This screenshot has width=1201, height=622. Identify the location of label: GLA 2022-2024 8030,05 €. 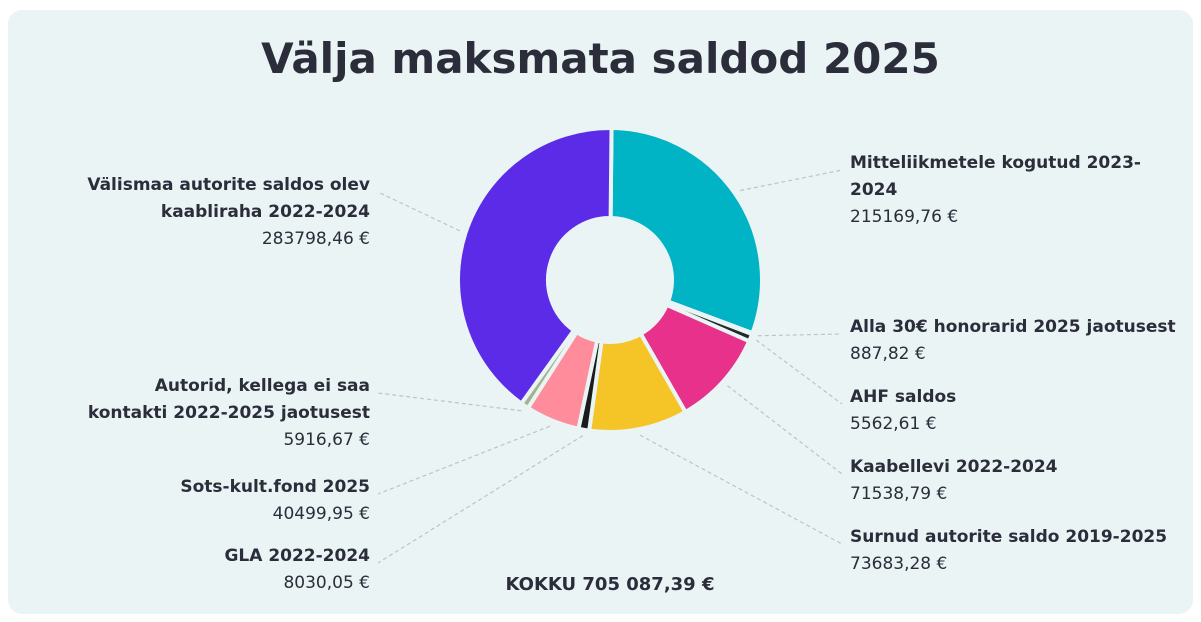
(225, 570).